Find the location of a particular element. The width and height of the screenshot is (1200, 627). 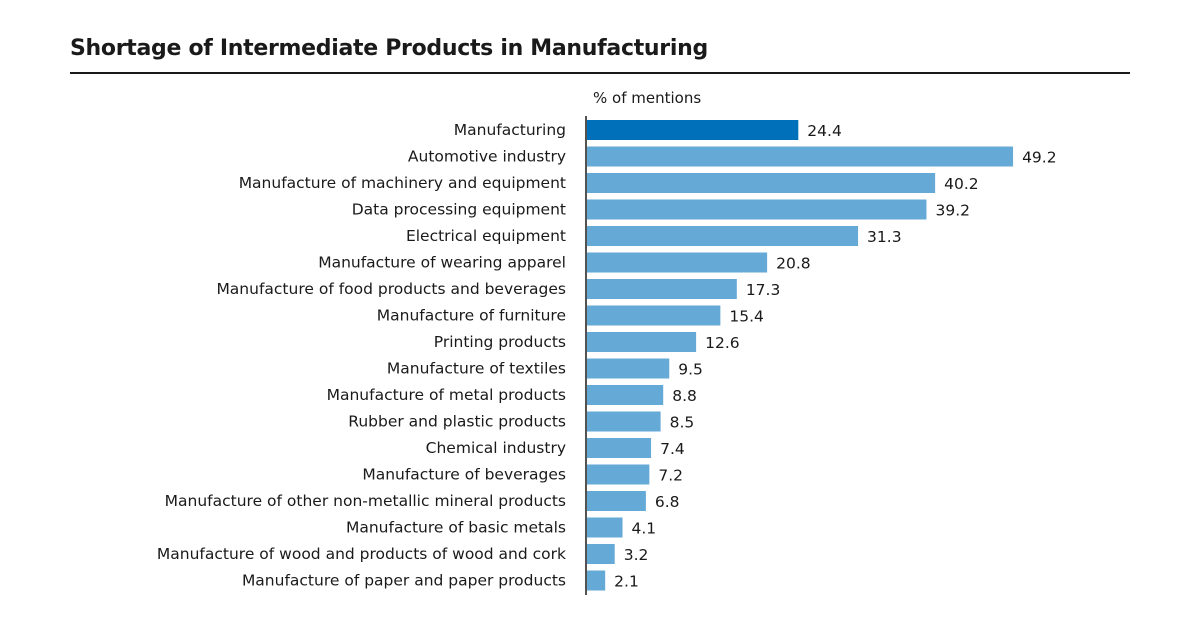

category-label: Chemical industry is located at coordinates (496, 448).